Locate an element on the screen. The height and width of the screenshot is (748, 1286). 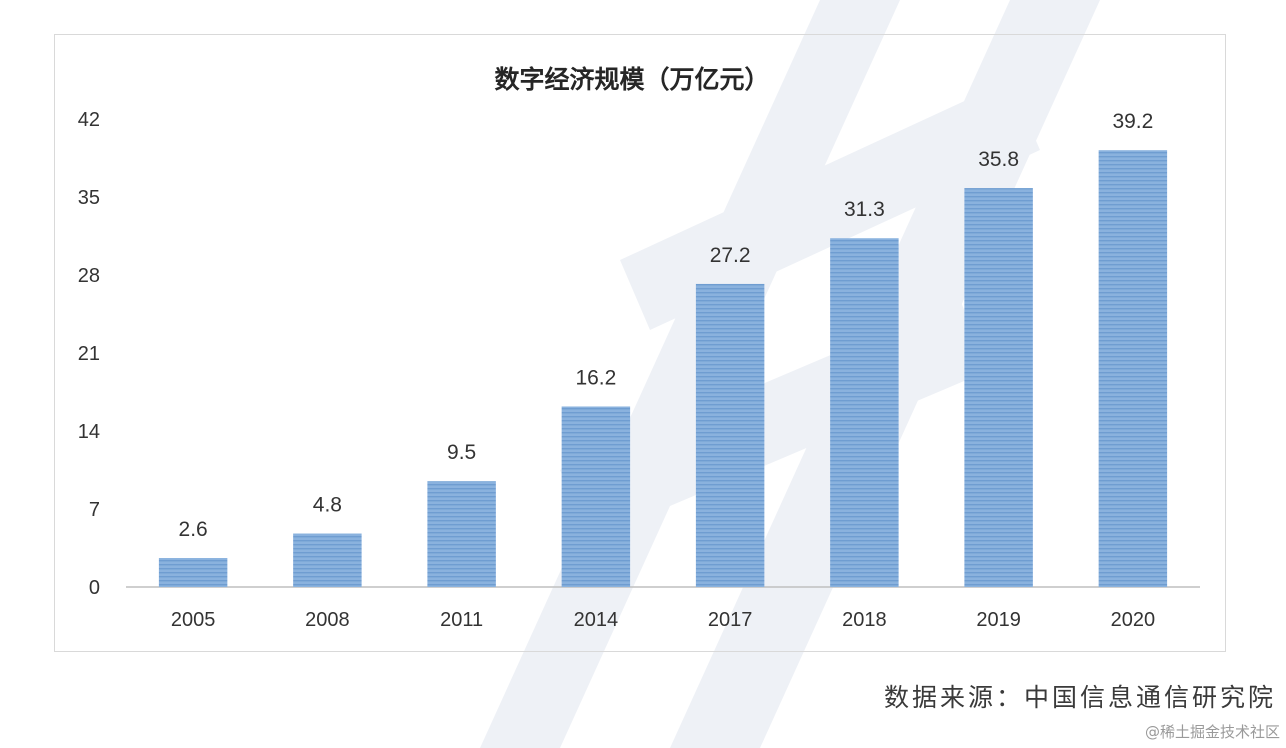
bar-2014 is located at coordinates (596, 496).